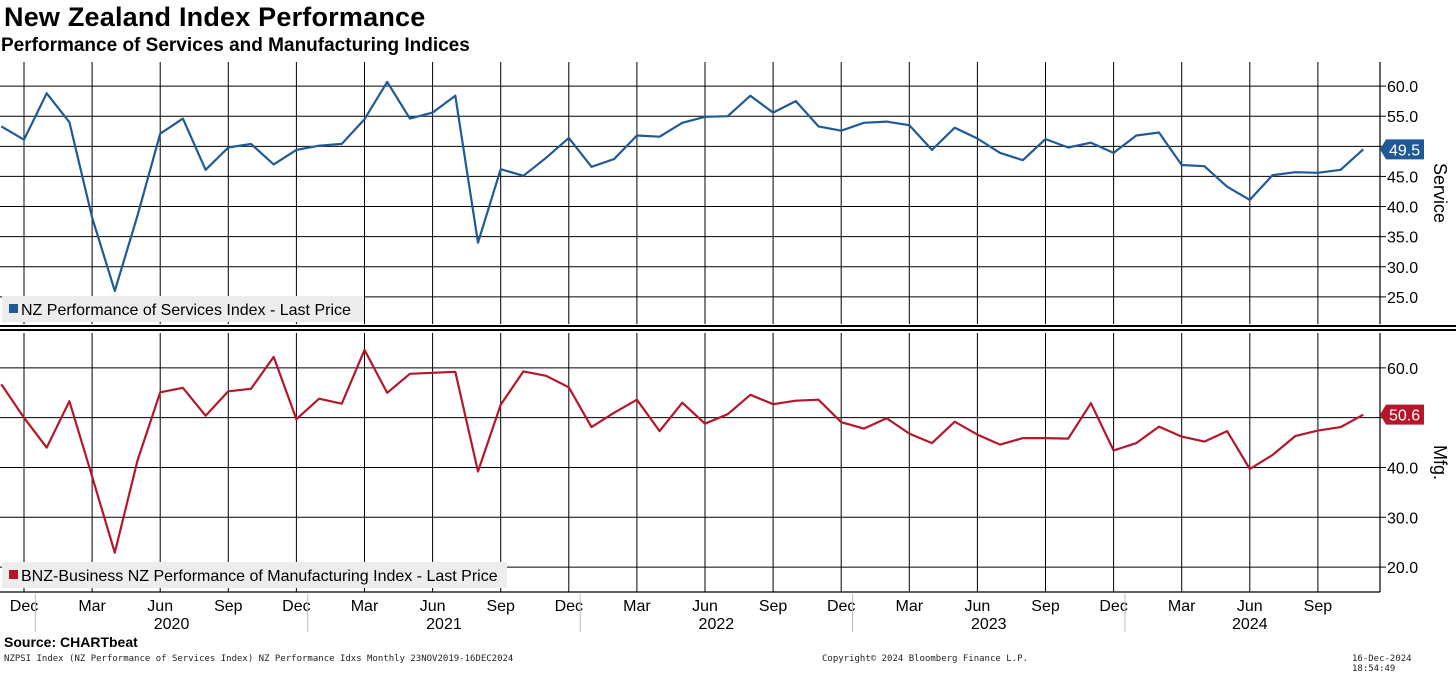 The image size is (1456, 674). What do you see at coordinates (1440, 193) in the screenshot?
I see `axis-label: Service` at bounding box center [1440, 193].